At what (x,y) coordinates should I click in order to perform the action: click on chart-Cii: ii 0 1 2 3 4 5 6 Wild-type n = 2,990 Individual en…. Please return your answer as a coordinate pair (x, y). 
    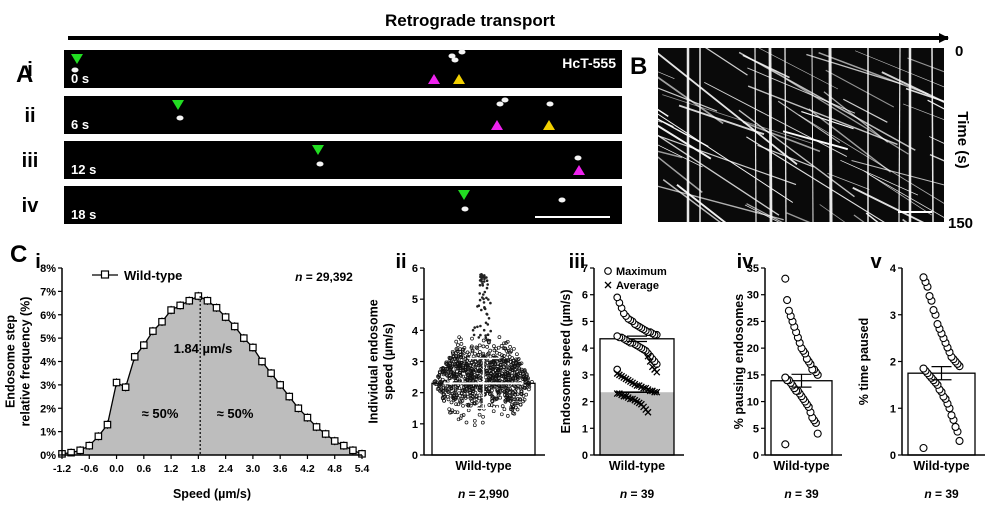
    Looking at the image, I should click on (456, 376).